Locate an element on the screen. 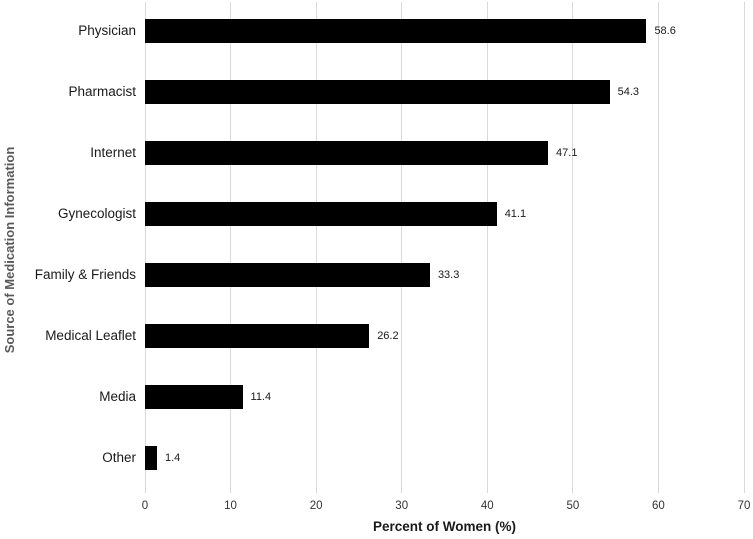 This screenshot has width=753, height=539. category-label: Family & Friends is located at coordinates (85, 274).